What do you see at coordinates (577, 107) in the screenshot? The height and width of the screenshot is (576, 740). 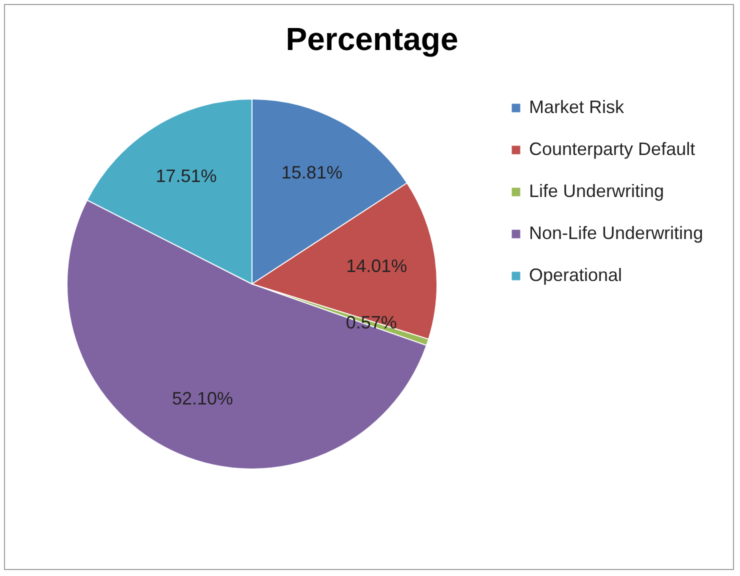 I see `legend-label: Market Risk` at bounding box center [577, 107].